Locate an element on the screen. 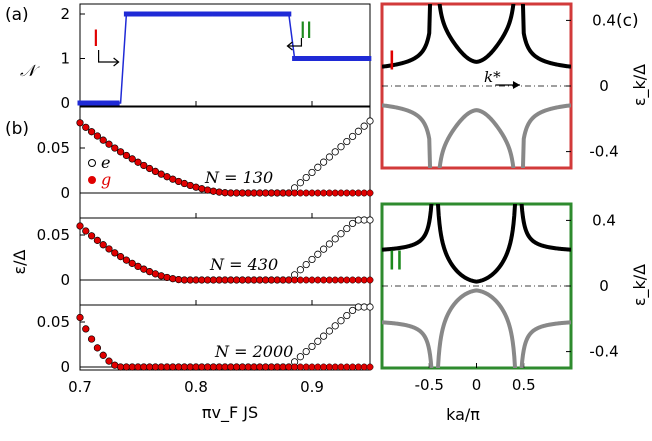  tick-label-c-y: -0.4 is located at coordinates (603, 152).